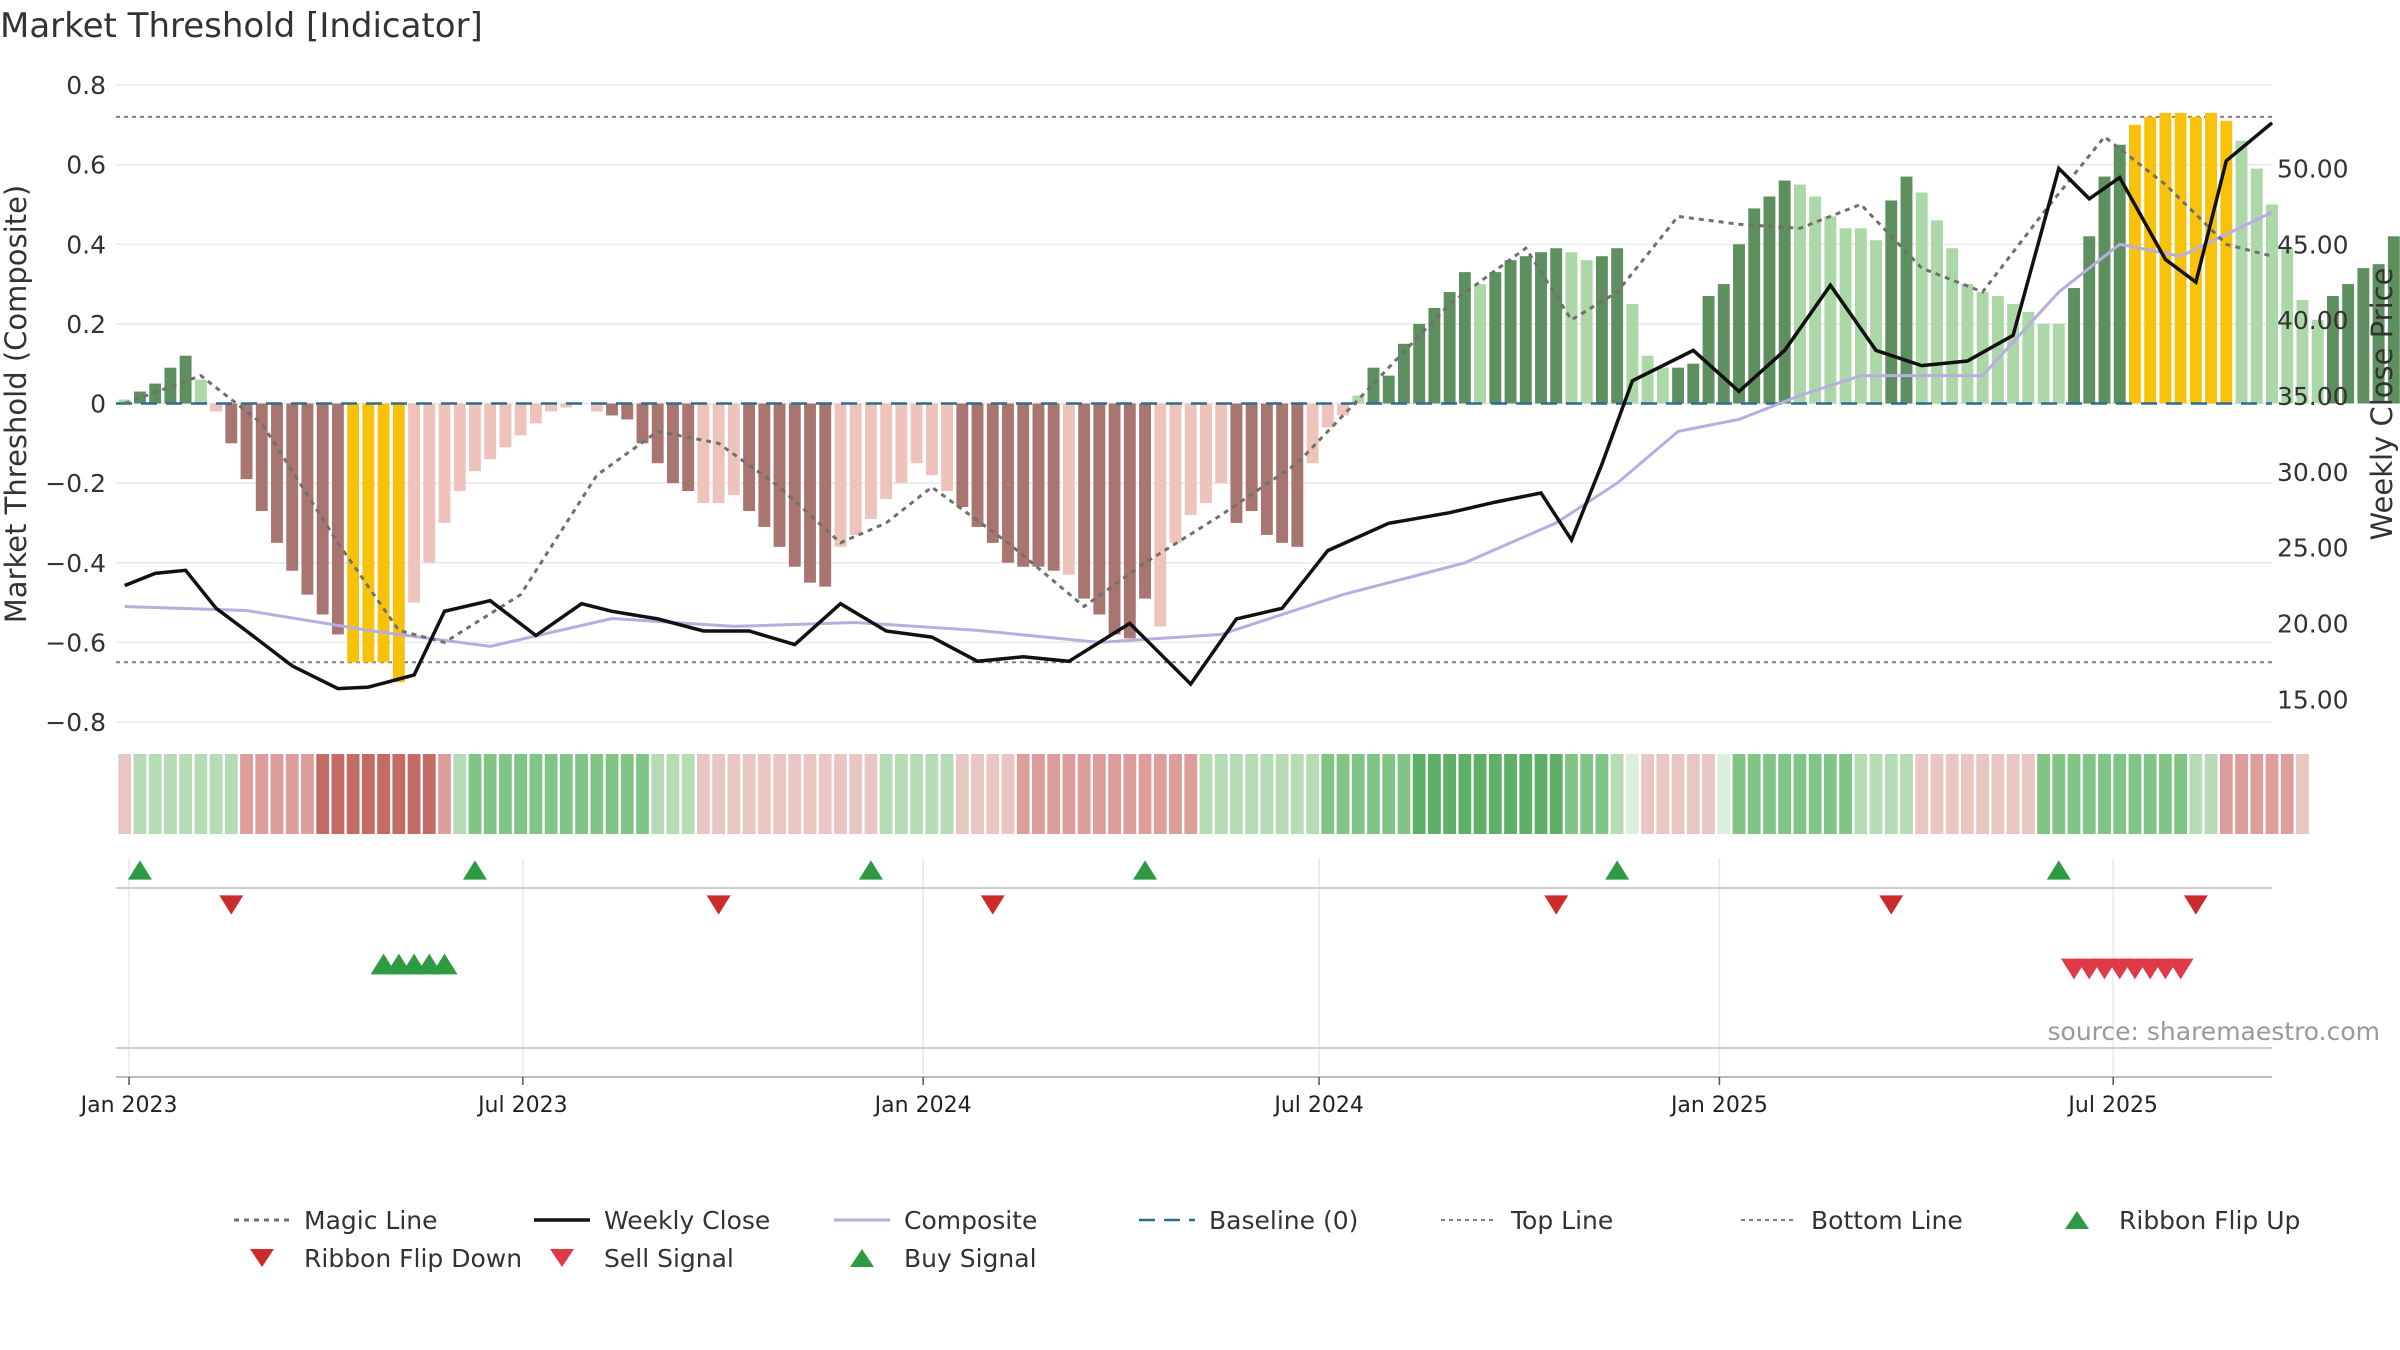 This screenshot has width=2400, height=1350. I want to click on triangle-up-icon, so click(862, 1258).